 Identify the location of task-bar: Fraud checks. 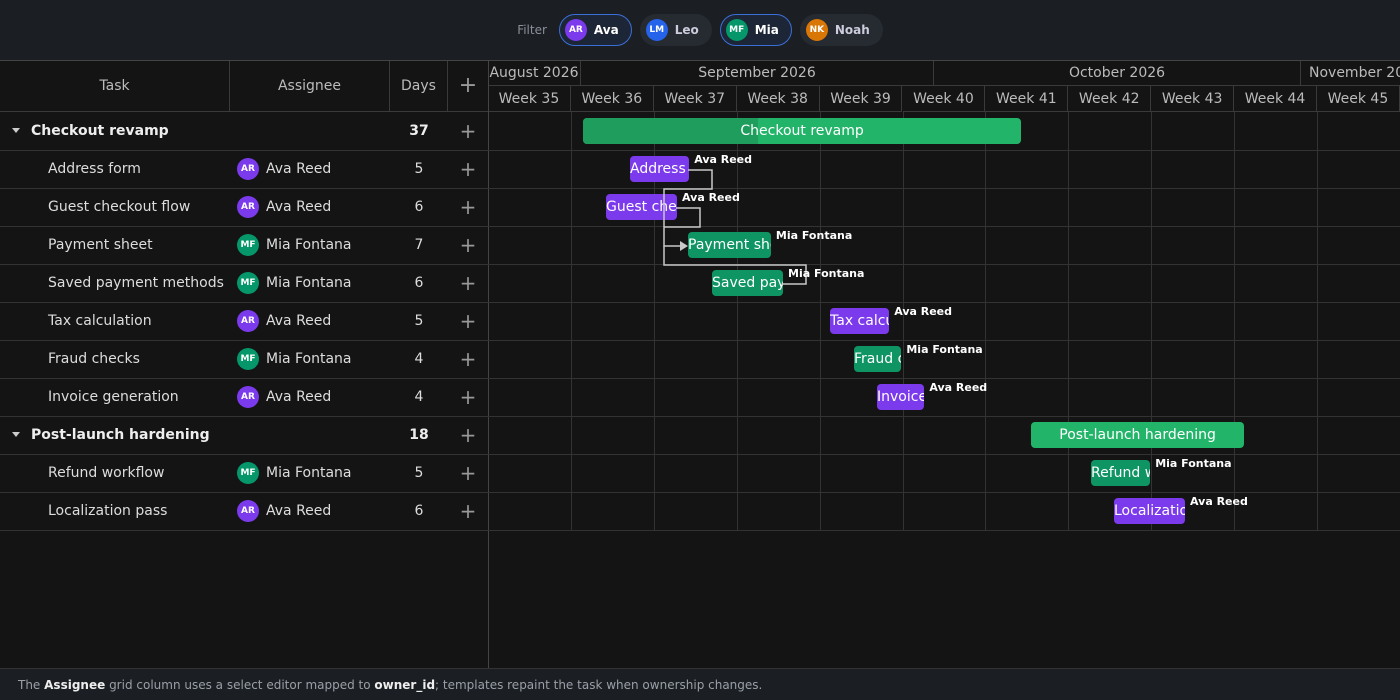
(878, 359).